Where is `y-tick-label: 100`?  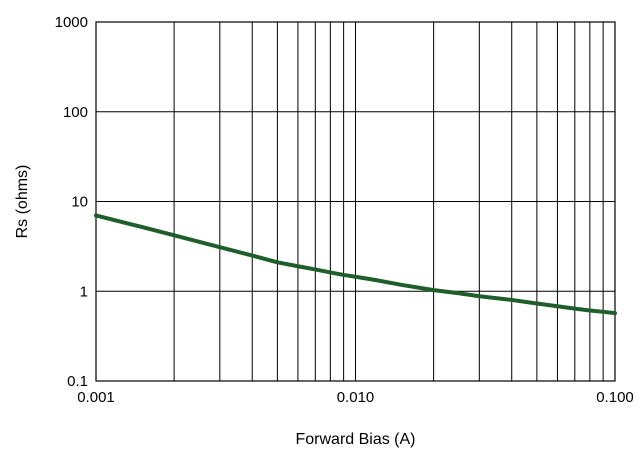 y-tick-label: 100 is located at coordinates (75, 112).